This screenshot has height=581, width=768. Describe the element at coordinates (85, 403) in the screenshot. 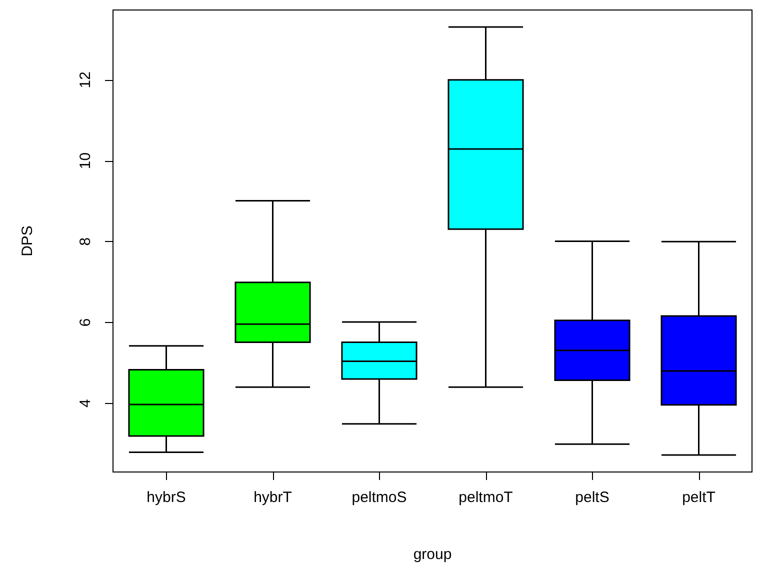

I see `y-tick-label: 4` at that location.